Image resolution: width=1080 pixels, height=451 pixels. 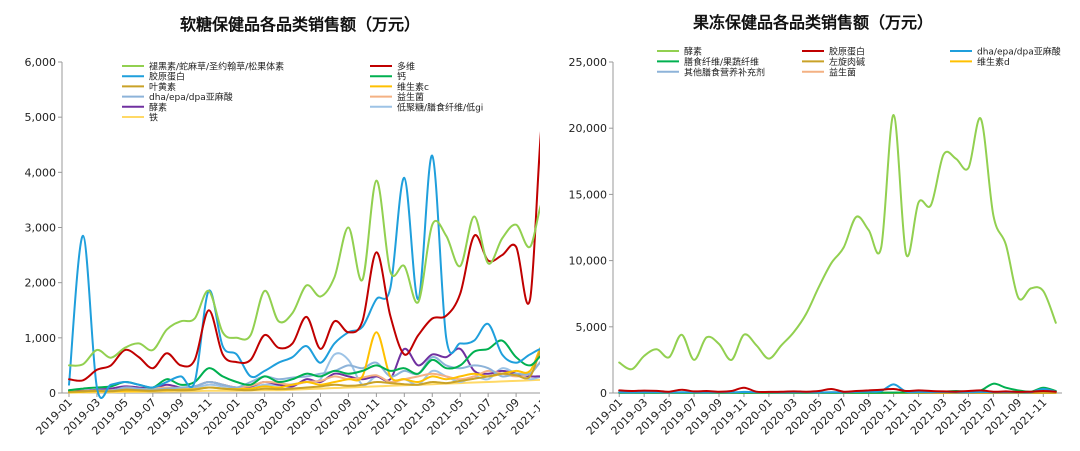 What do you see at coordinates (401, 77) in the screenshot?
I see `legend-label: 钙` at bounding box center [401, 77].